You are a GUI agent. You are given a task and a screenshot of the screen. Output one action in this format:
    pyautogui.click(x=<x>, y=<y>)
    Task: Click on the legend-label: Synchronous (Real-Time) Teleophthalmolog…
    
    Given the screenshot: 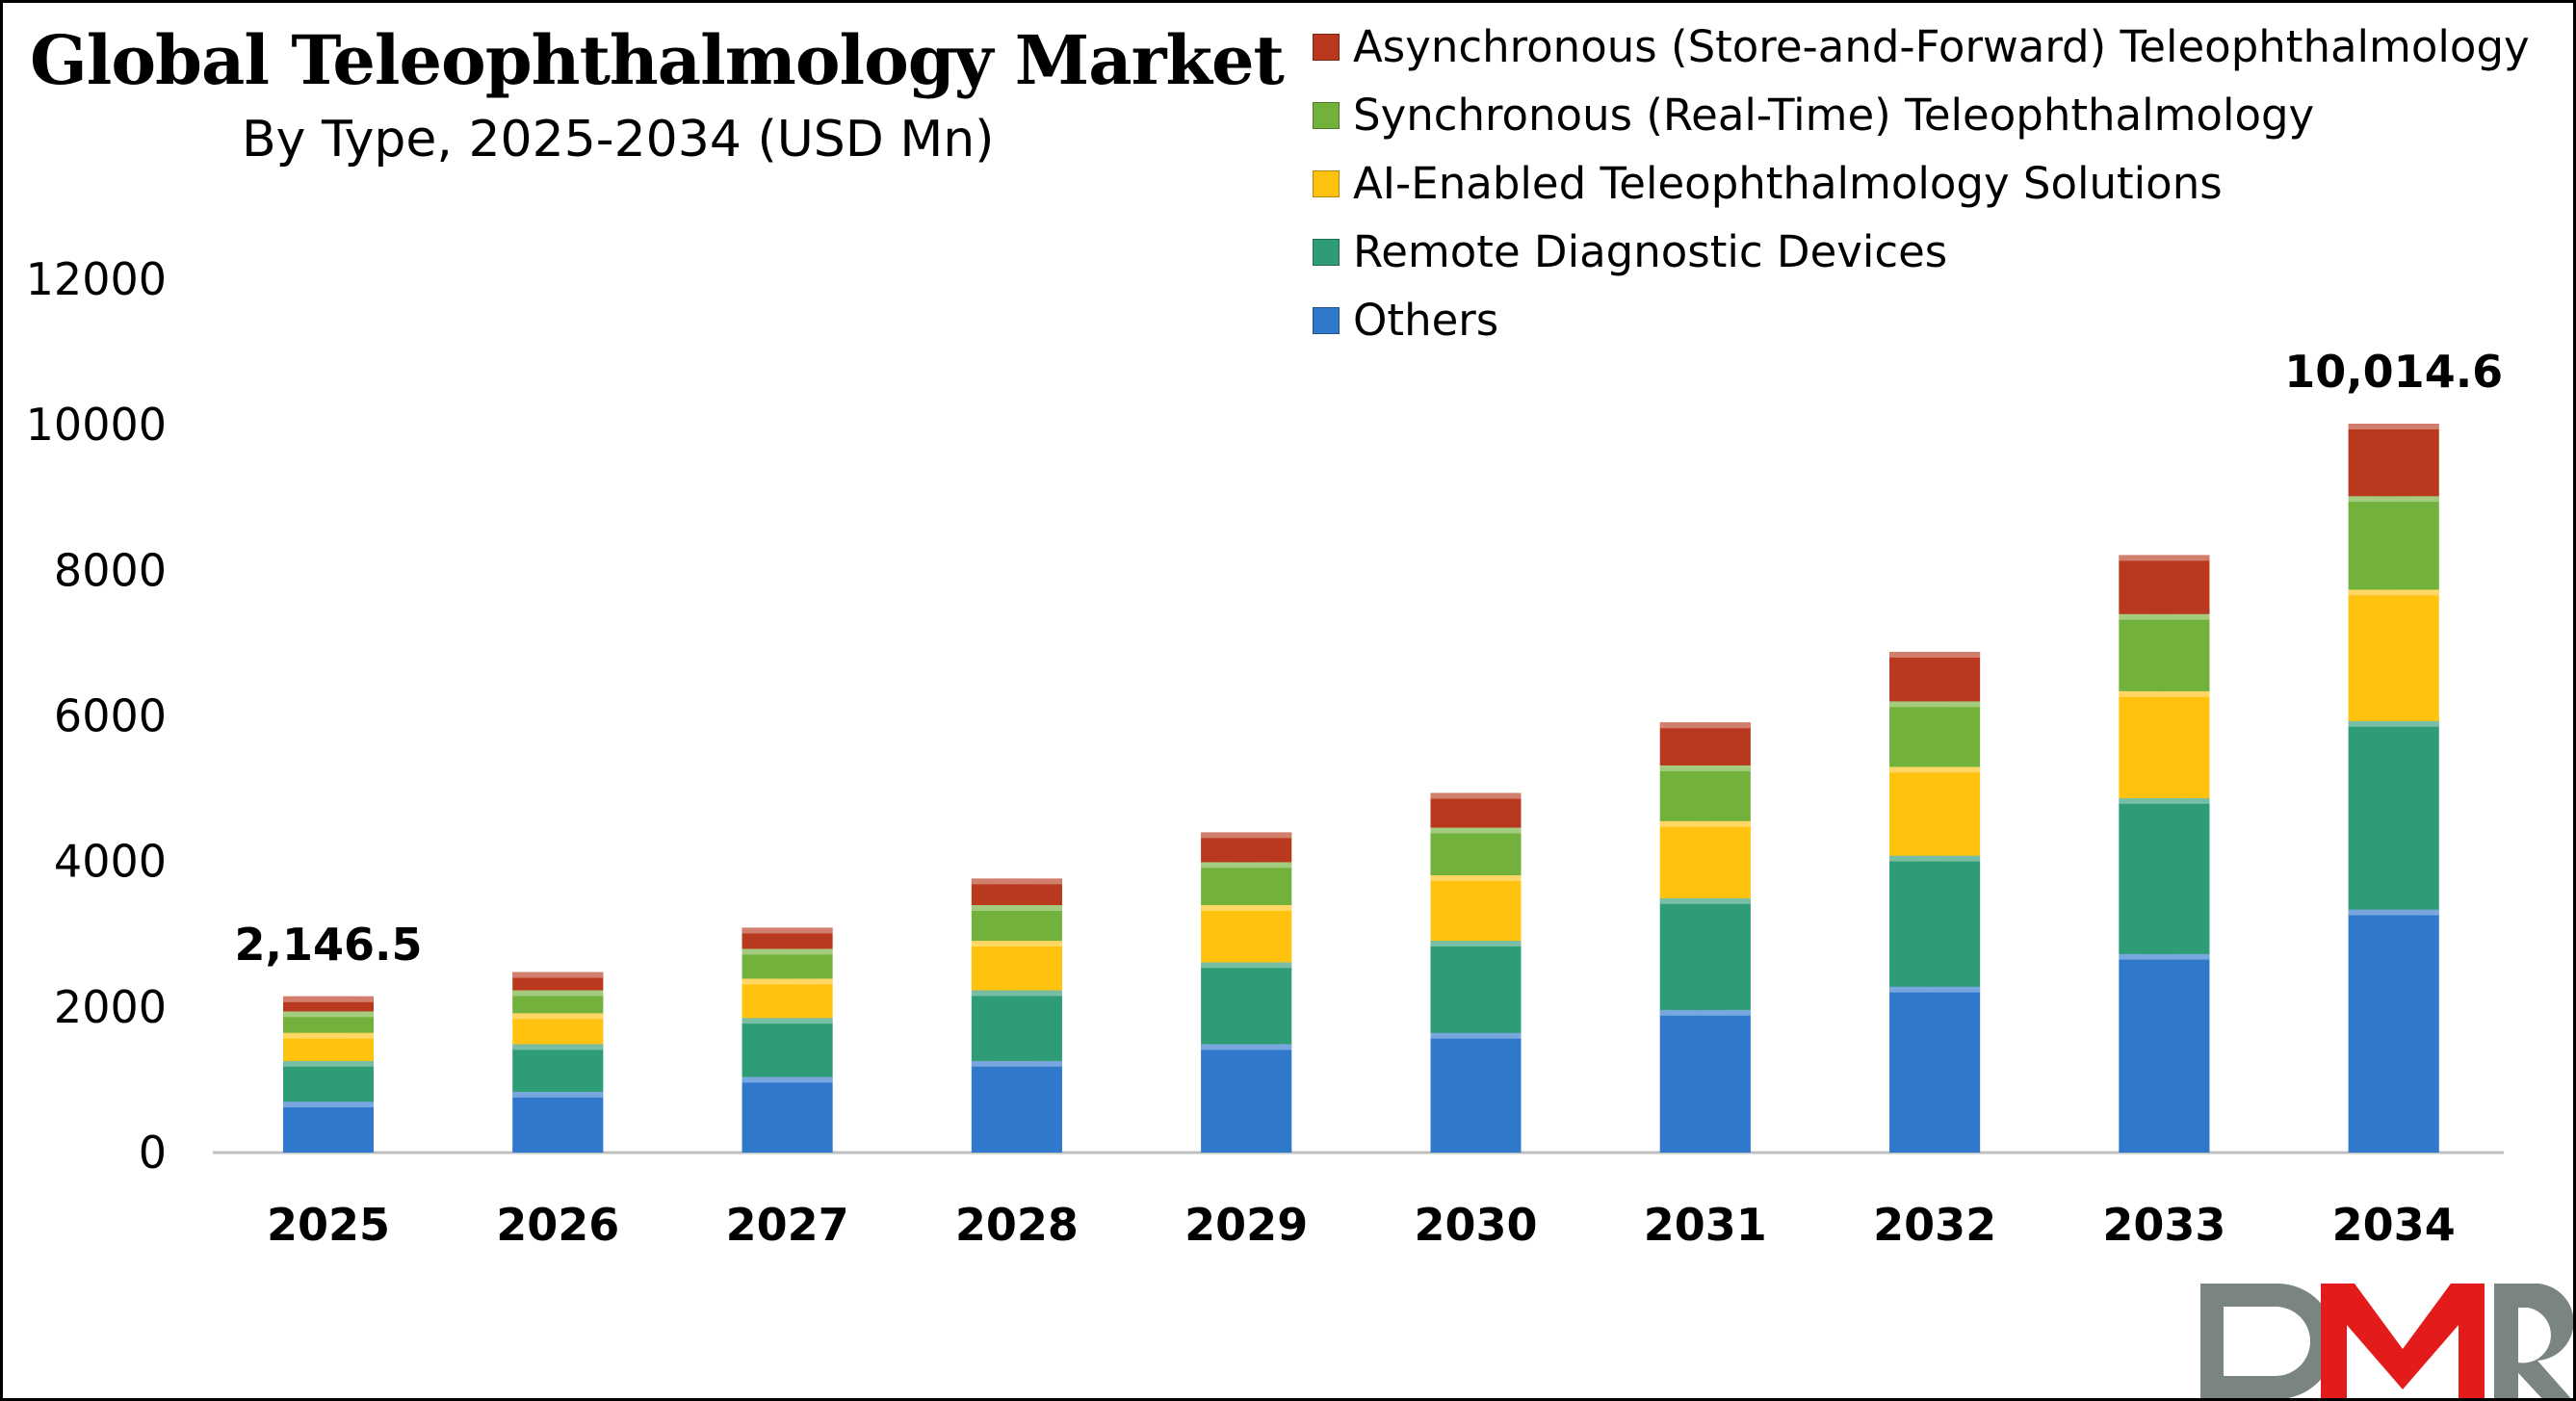 What is the action you would take?
    pyautogui.click(x=1834, y=116)
    